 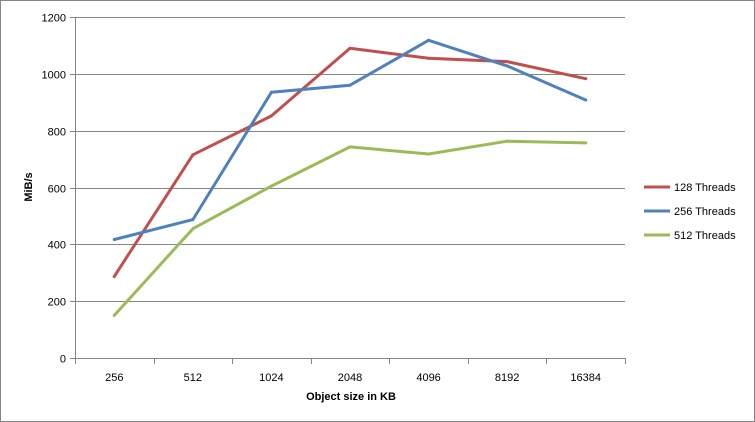 I want to click on x-axis-title: Object size in KB, so click(x=351, y=397).